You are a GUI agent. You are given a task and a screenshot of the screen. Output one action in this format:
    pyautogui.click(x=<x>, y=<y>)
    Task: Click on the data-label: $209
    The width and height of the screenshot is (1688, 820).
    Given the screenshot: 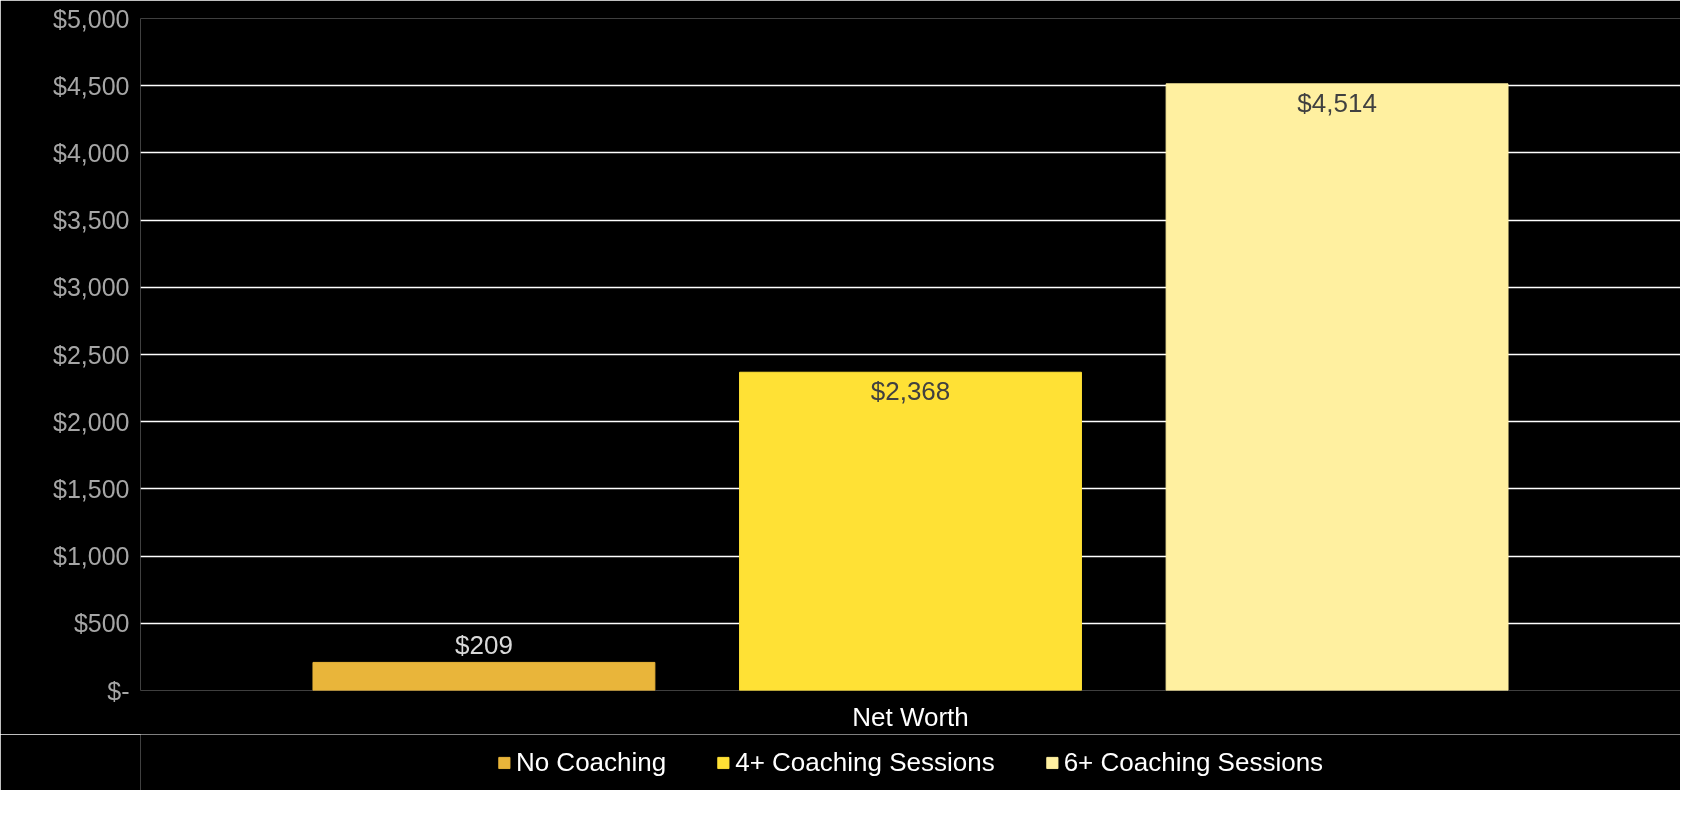 What is the action you would take?
    pyautogui.click(x=484, y=645)
    